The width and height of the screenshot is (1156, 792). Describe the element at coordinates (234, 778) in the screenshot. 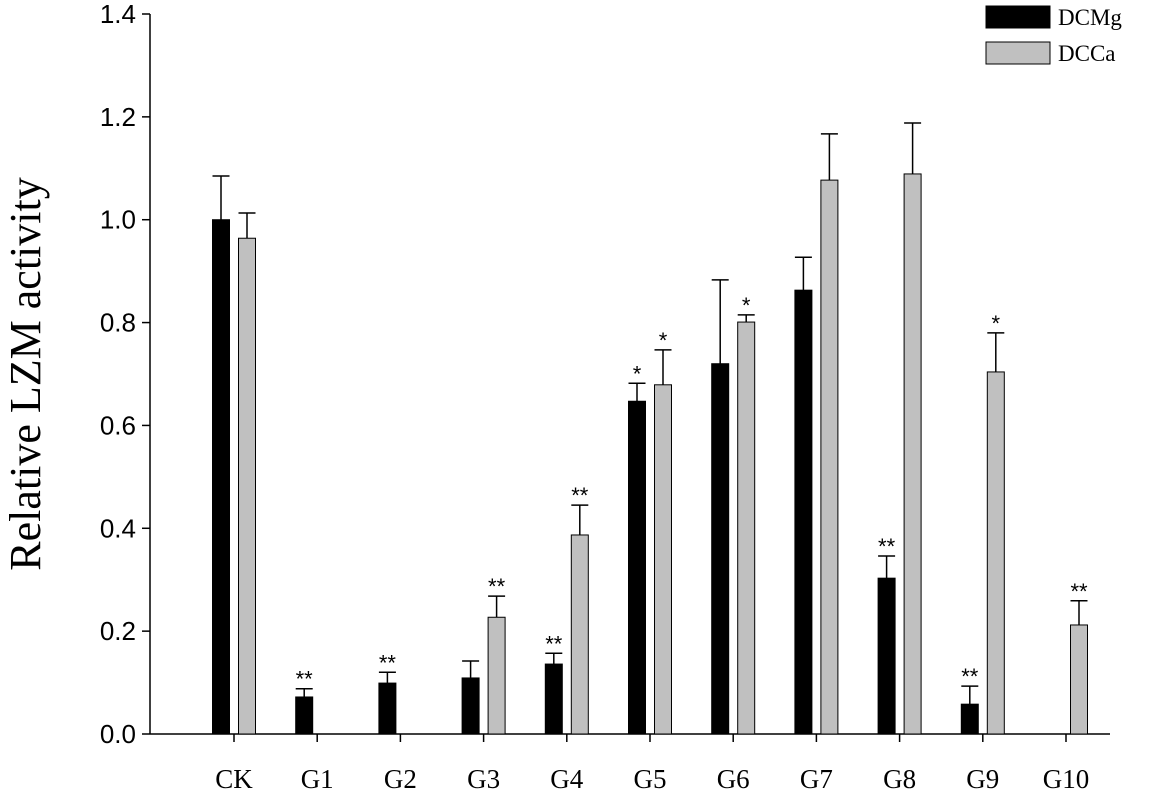

I see `x-tick-label: CK` at that location.